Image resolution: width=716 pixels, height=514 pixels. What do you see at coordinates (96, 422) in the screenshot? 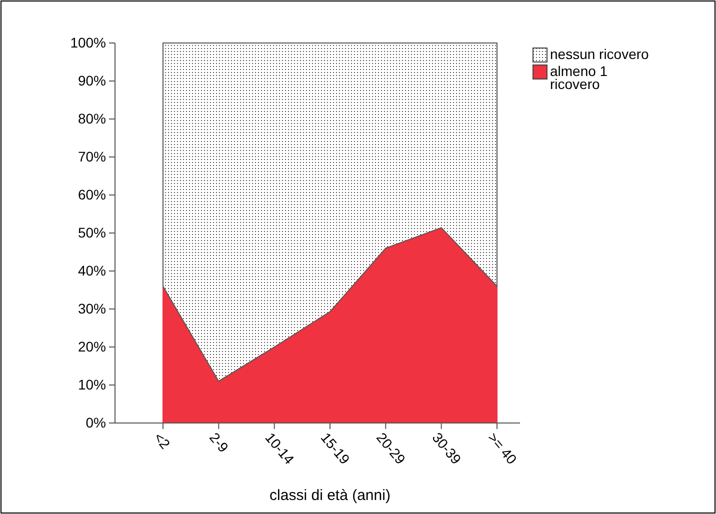
I see `y-tick-label: 0%` at bounding box center [96, 422].